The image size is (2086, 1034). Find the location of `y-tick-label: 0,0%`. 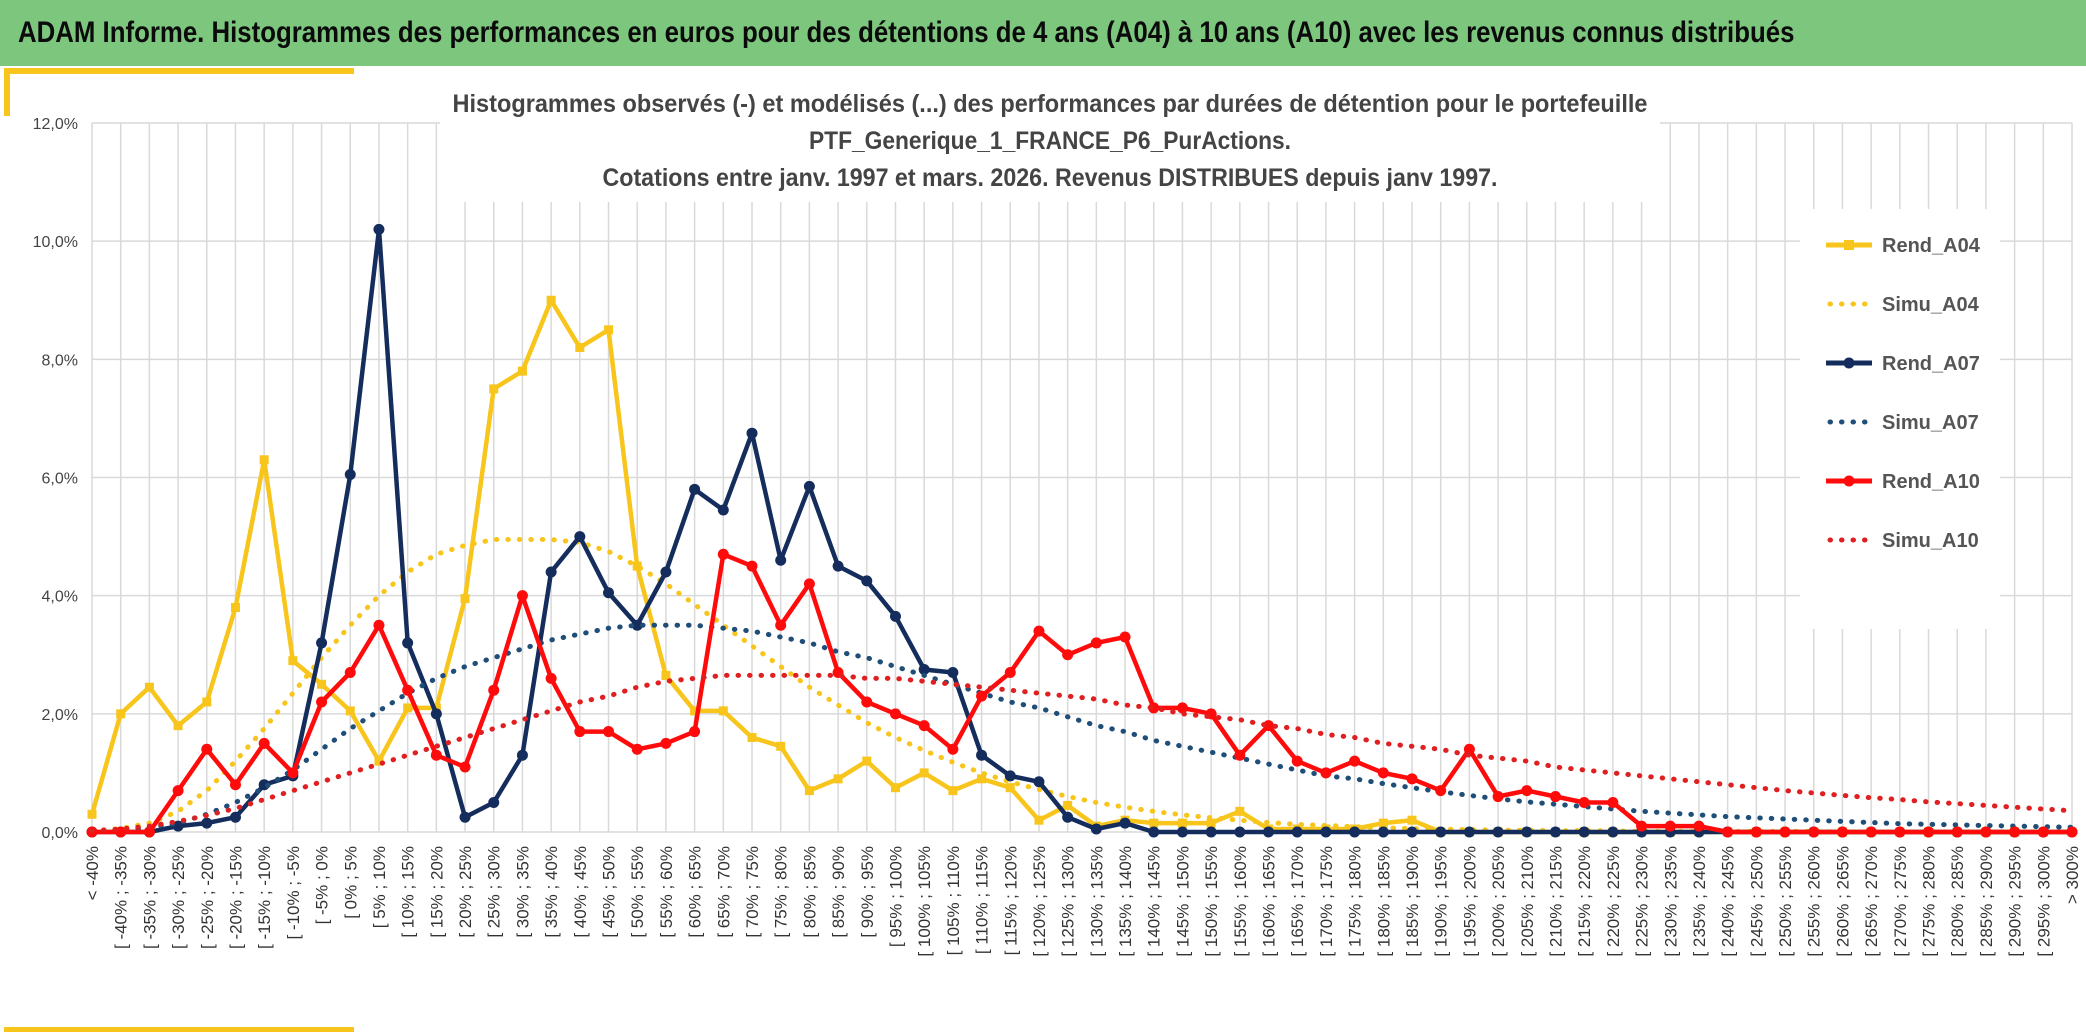

y-tick-label: 0,0% is located at coordinates (60, 833).